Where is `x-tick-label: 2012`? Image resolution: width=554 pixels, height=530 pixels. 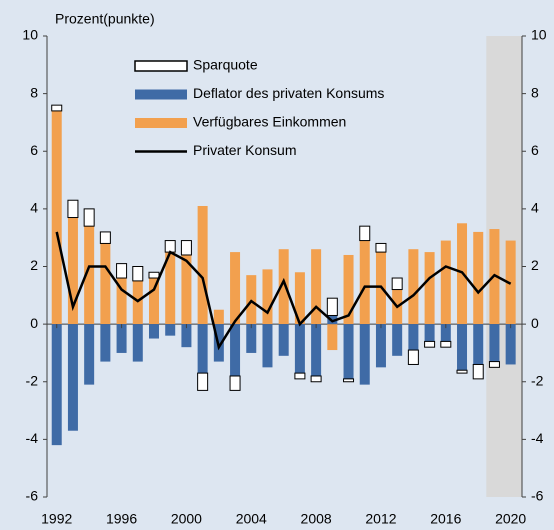
x-tick-label: 2012 is located at coordinates (380, 519).